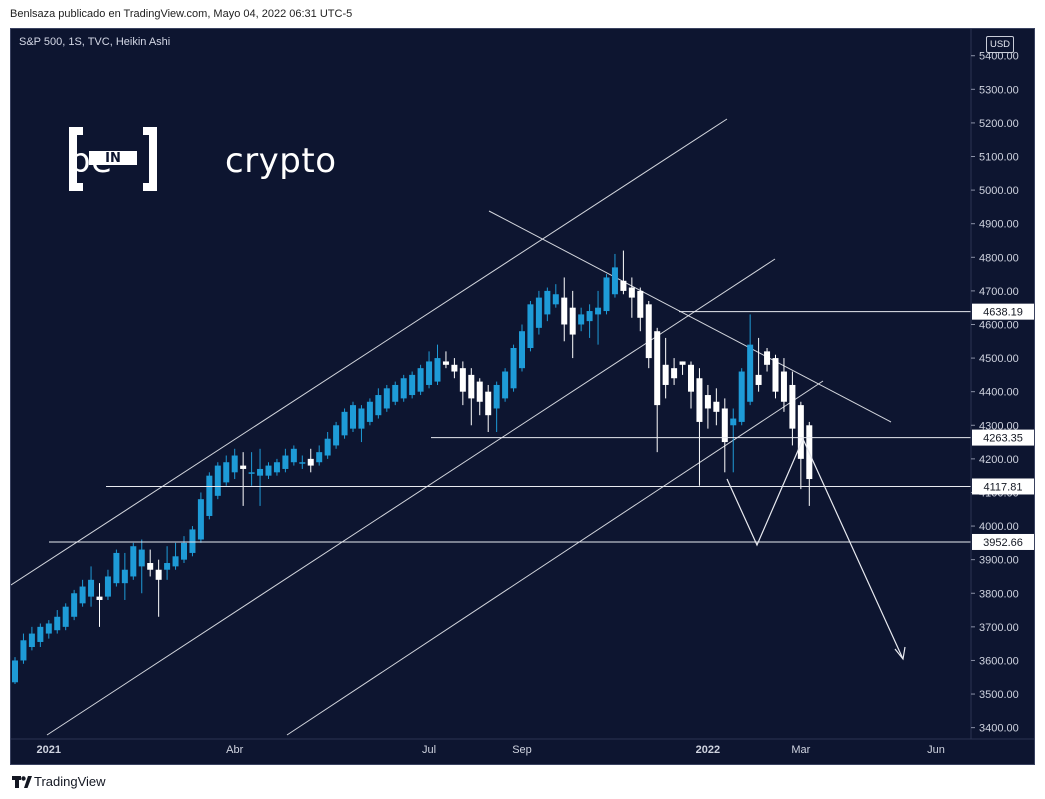 The height and width of the screenshot is (799, 1045). Describe the element at coordinates (999, 393) in the screenshot. I see `y-tick-label: 4400.00` at that location.